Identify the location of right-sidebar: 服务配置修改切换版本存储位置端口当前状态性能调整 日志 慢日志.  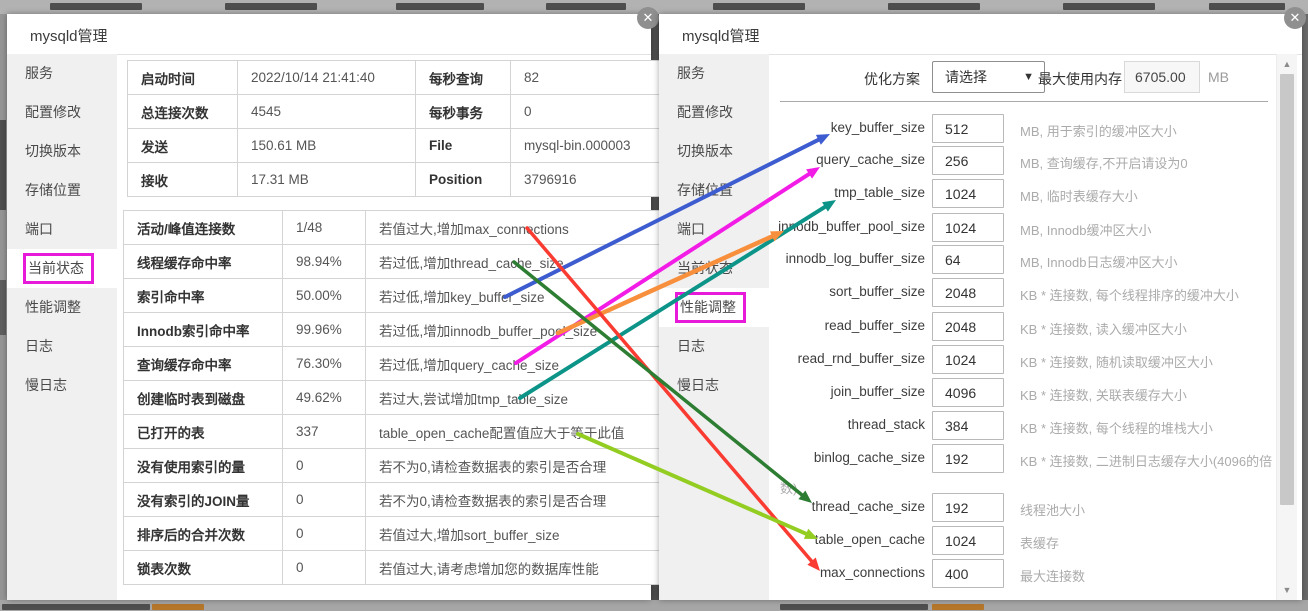
(714, 327).